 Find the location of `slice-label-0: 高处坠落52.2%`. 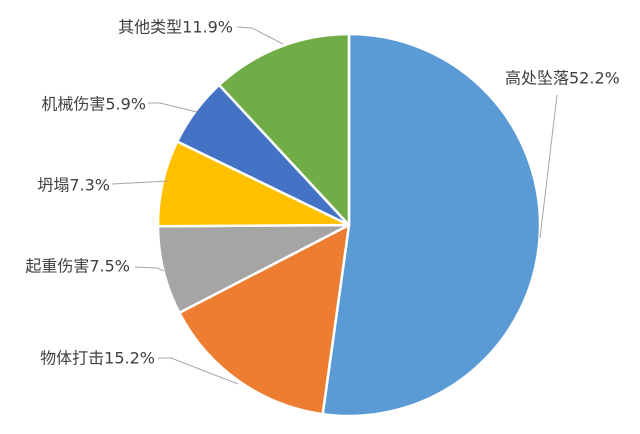

slice-label-0: 高处坠落52.2% is located at coordinates (562, 78).